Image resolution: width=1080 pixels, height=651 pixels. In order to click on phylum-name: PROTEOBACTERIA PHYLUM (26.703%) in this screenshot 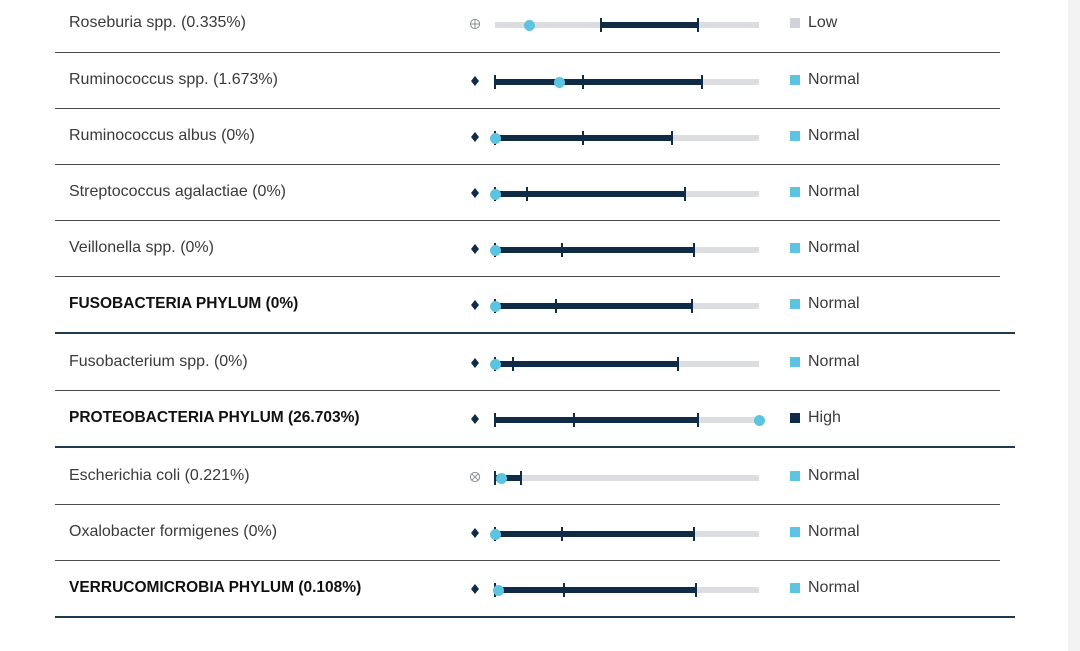, I will do `click(214, 417)`.